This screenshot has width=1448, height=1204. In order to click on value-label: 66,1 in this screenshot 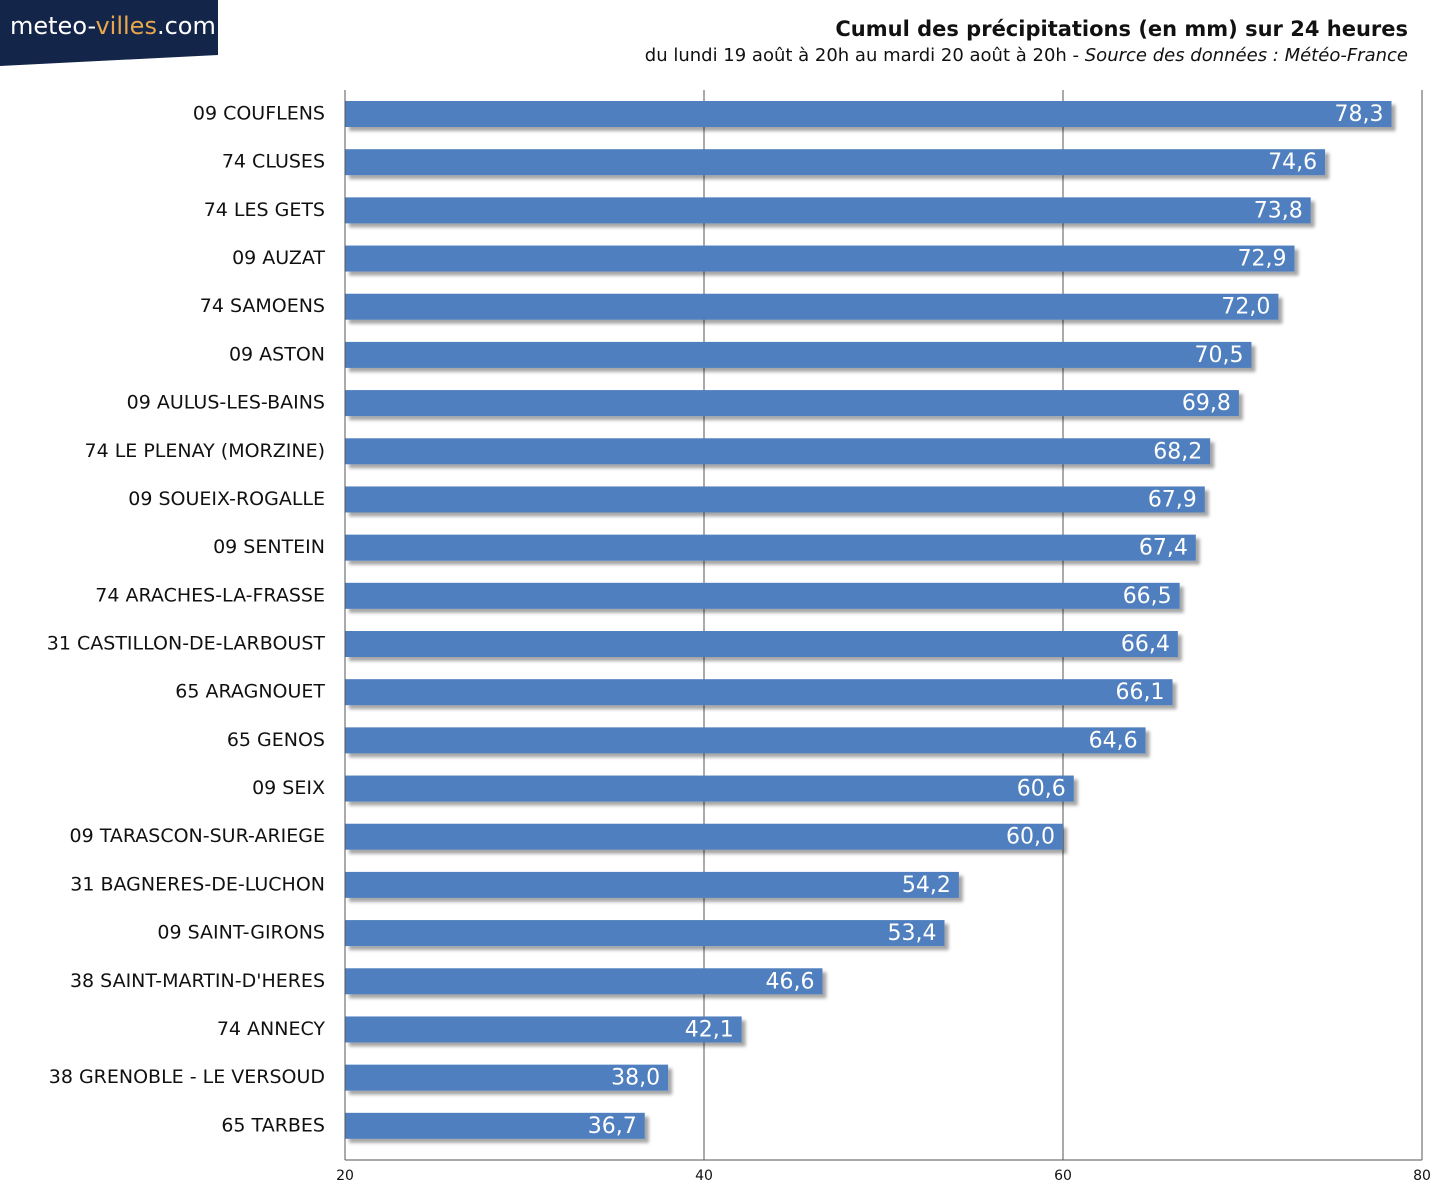, I will do `click(1140, 692)`.